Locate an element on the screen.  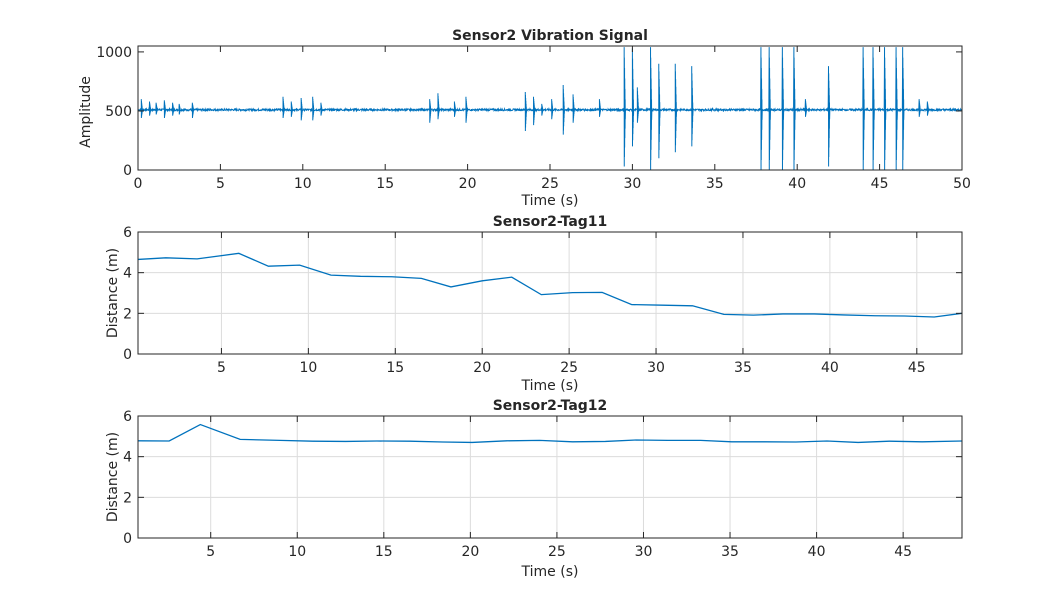
y-axis-label: Amplitude is located at coordinates (86, 112).